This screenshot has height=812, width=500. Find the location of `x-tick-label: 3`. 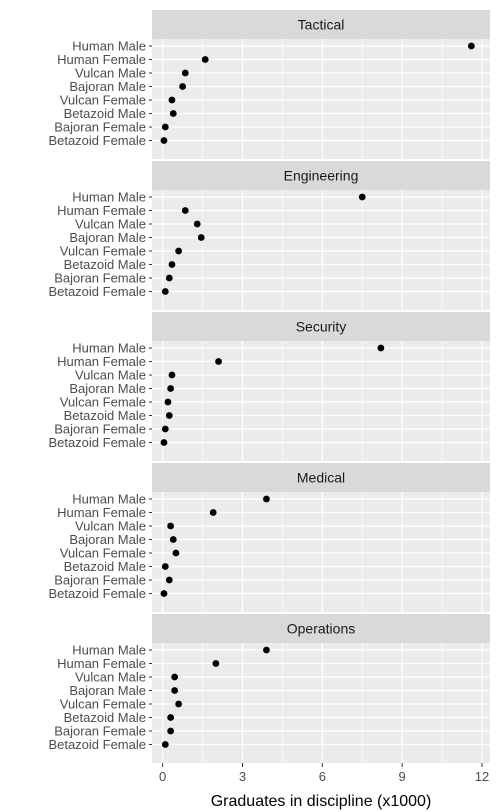

x-tick-label: 3 is located at coordinates (242, 776).